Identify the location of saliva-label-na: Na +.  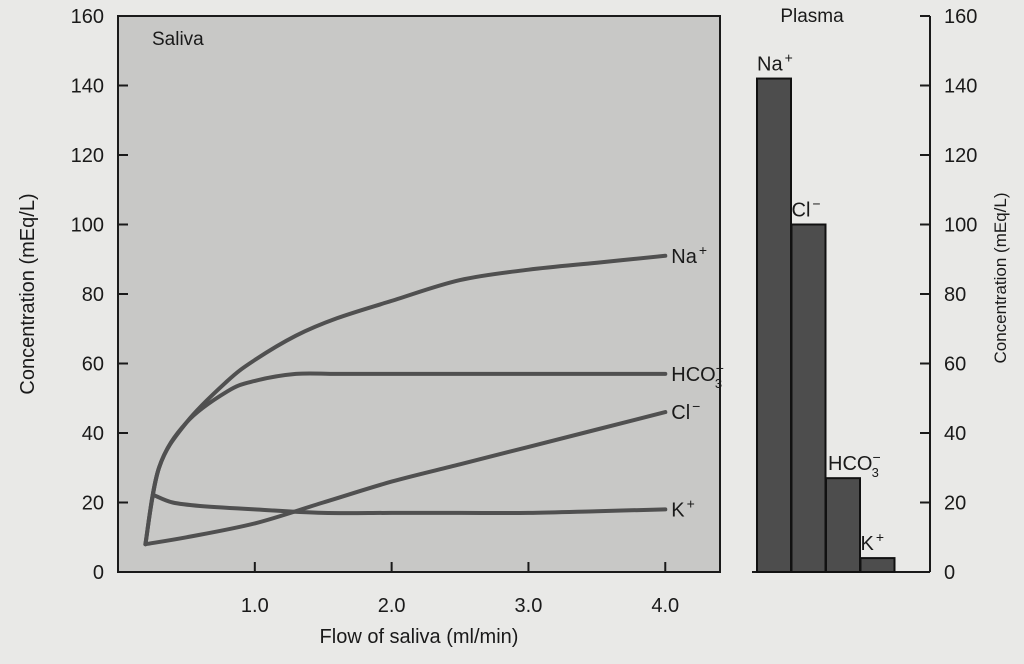
(689, 255).